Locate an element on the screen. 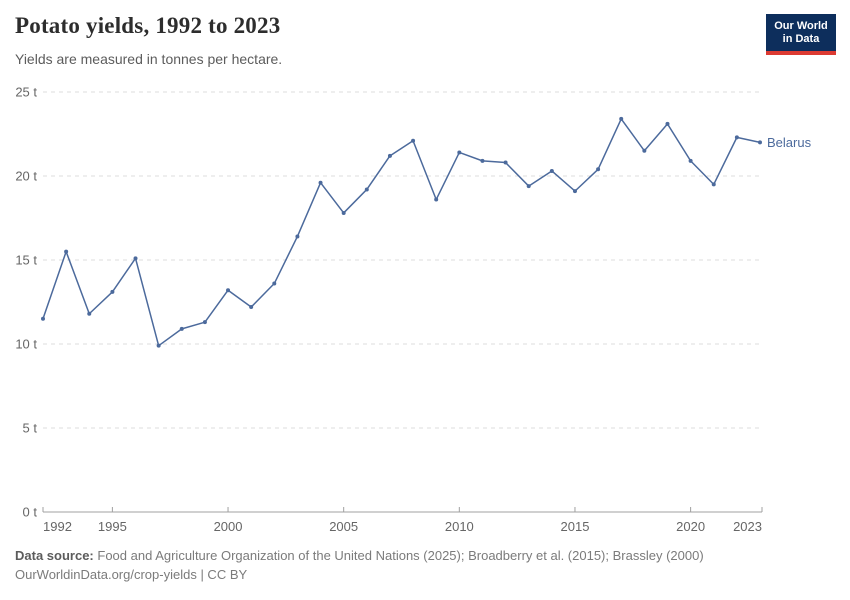 The width and height of the screenshot is (850, 600). owid-logo: Our World in Data is located at coordinates (801, 32).